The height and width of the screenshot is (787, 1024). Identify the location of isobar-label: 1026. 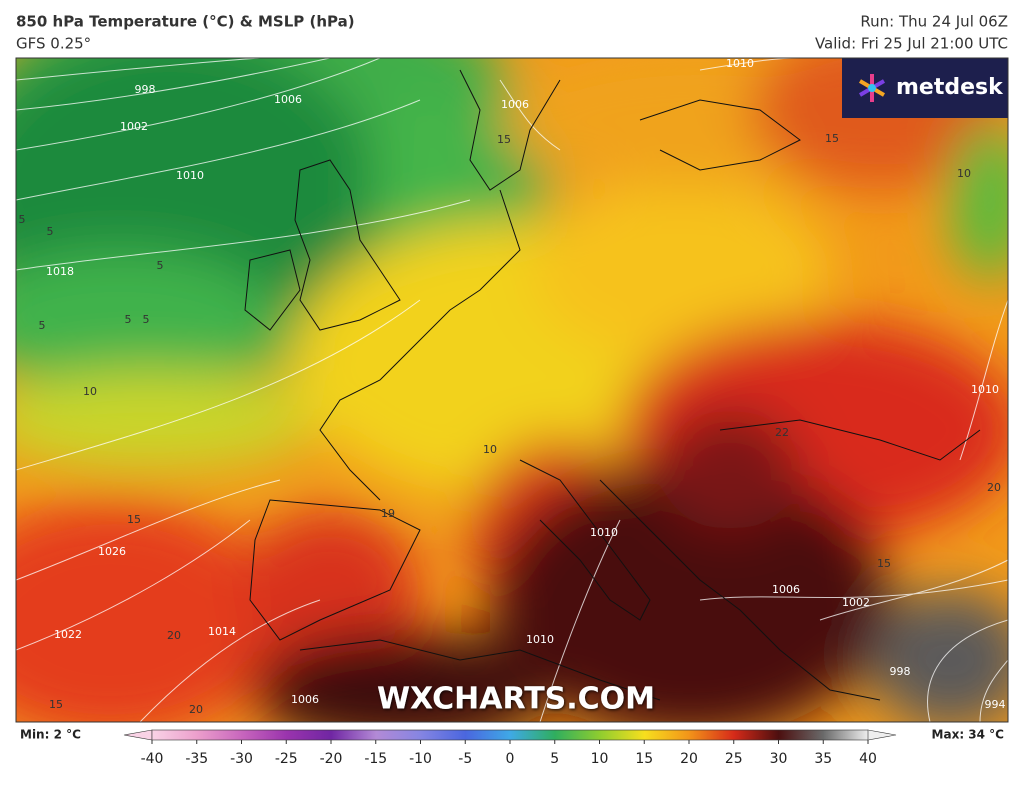
(112, 551).